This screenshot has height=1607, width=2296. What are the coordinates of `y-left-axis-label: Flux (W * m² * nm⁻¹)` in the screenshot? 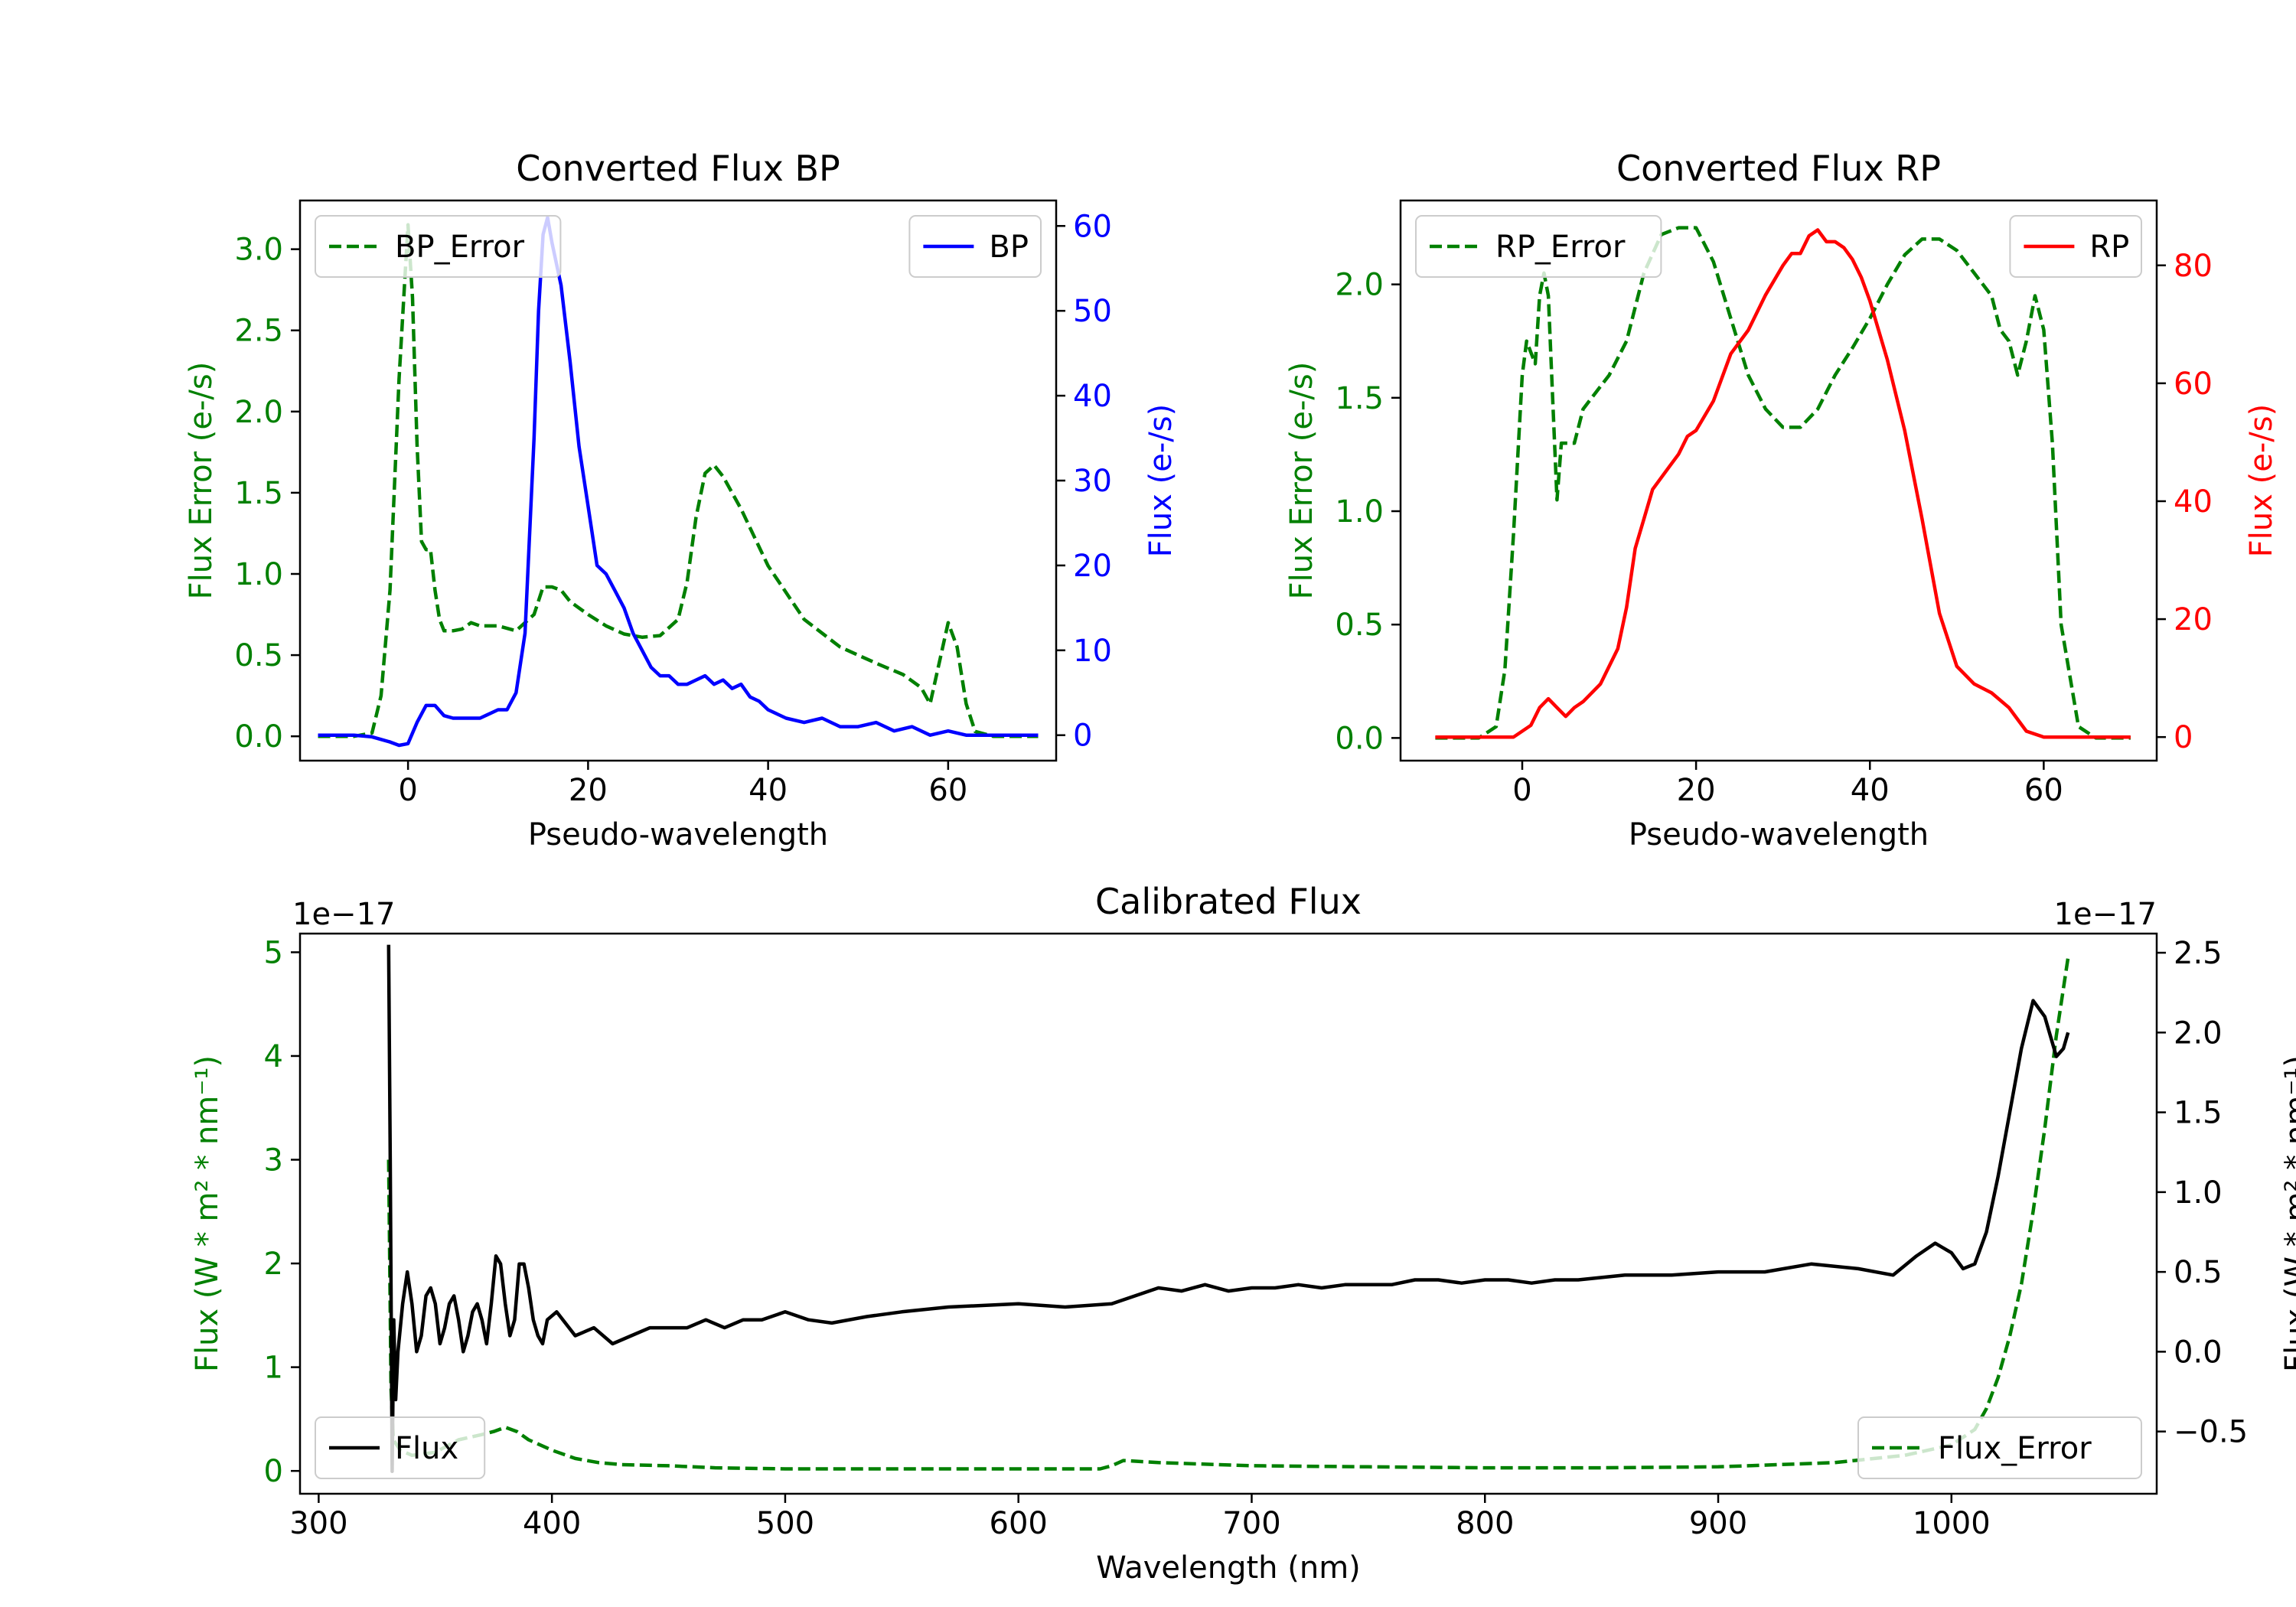 It's located at (207, 1213).